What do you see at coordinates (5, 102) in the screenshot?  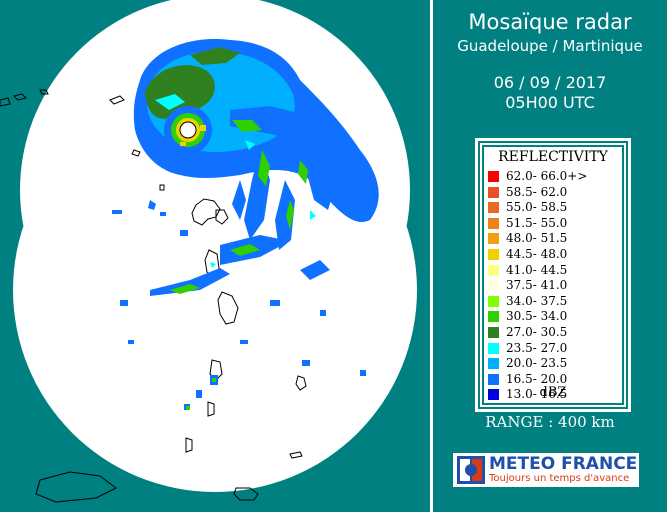 I see `island-puerto-rico-east` at bounding box center [5, 102].